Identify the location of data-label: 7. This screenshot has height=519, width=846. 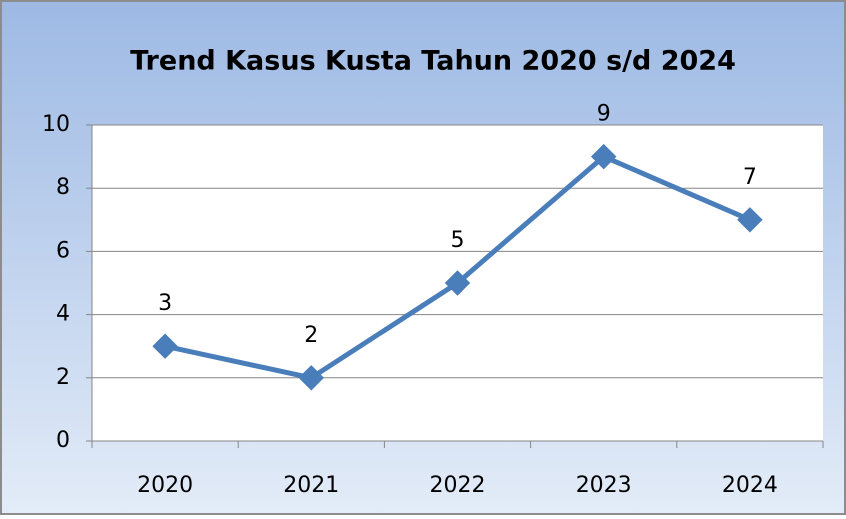
(750, 177).